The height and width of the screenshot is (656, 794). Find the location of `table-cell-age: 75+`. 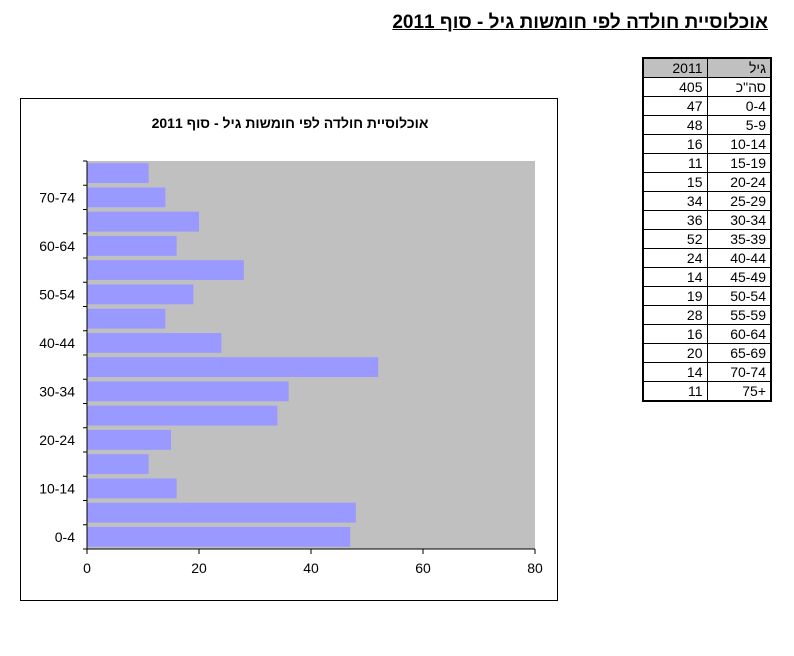

table-cell-age: 75+ is located at coordinates (739, 391).